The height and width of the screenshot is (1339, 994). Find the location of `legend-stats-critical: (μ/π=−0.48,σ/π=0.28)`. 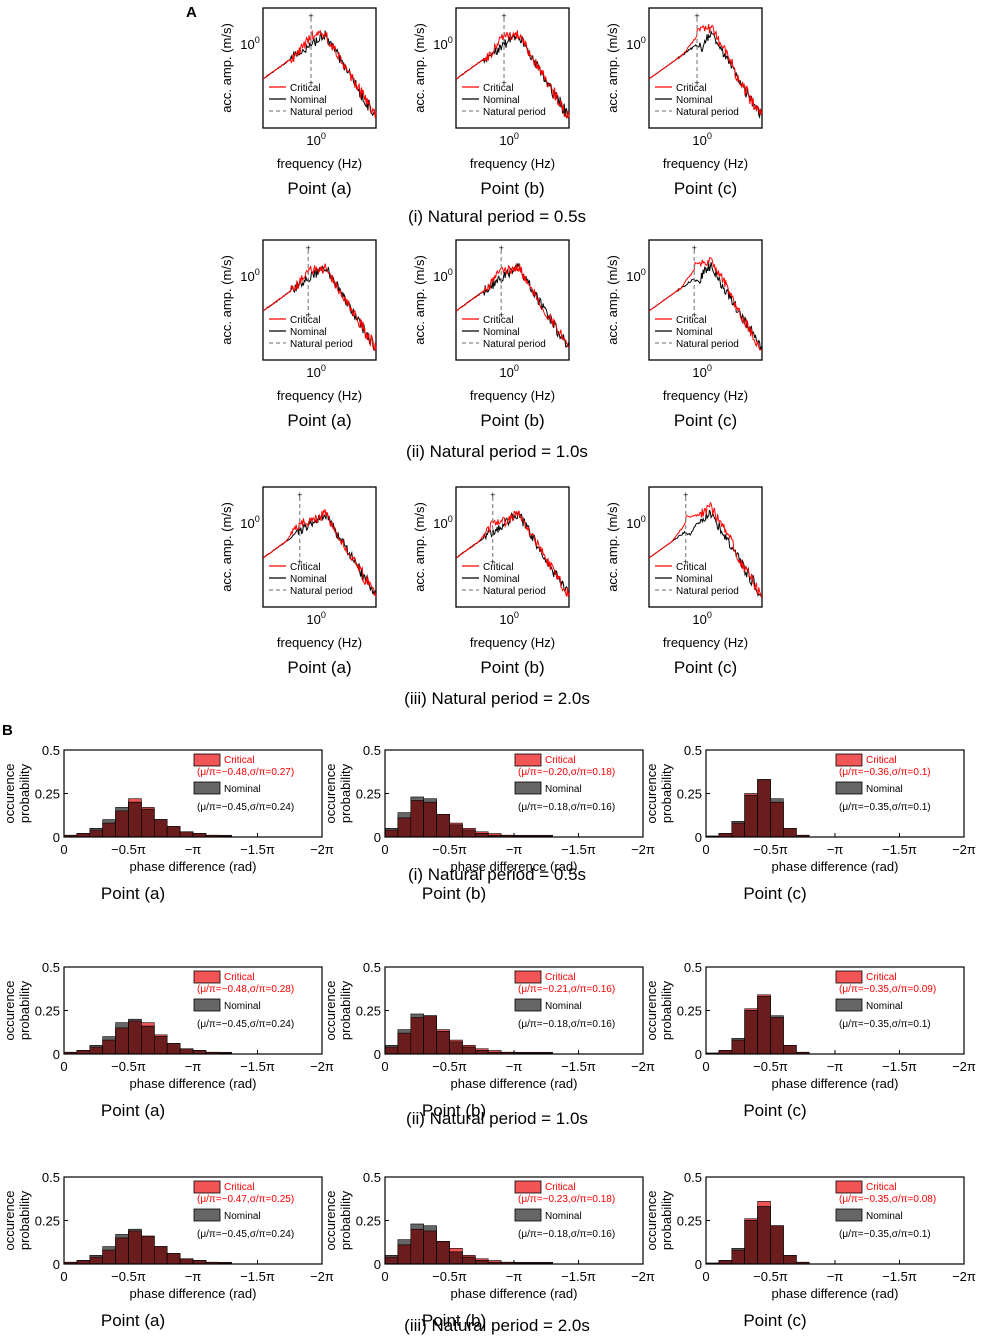

legend-stats-critical: (μ/π=−0.48,σ/π=0.28) is located at coordinates (245, 989).